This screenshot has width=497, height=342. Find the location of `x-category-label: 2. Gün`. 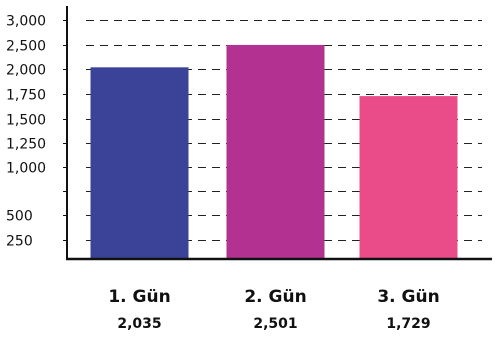

x-category-label: 2. Gün is located at coordinates (275, 297).